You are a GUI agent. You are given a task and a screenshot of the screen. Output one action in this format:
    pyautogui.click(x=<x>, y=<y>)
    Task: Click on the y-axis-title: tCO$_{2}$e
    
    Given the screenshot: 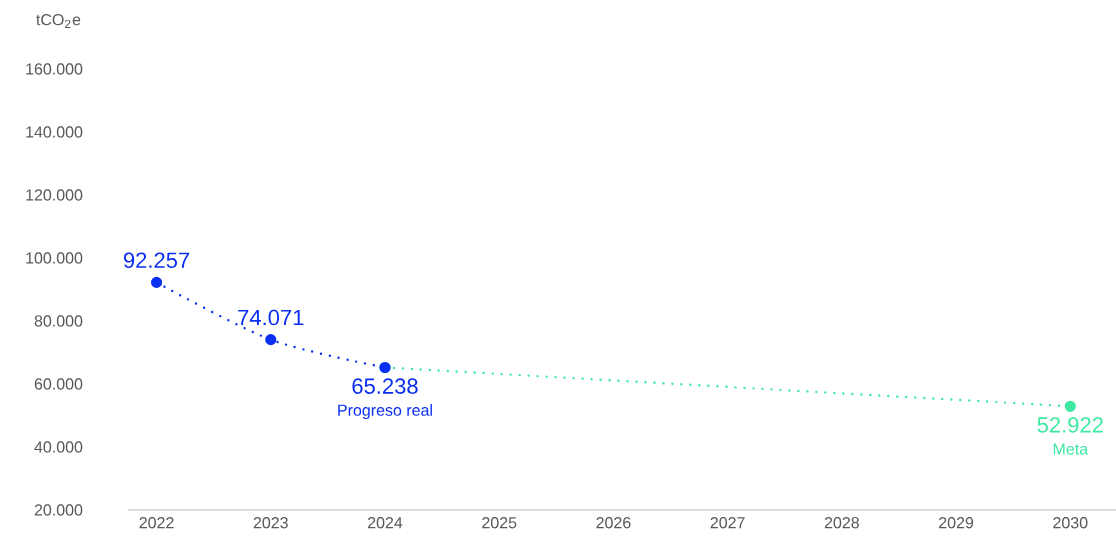 What is the action you would take?
    pyautogui.click(x=58, y=21)
    